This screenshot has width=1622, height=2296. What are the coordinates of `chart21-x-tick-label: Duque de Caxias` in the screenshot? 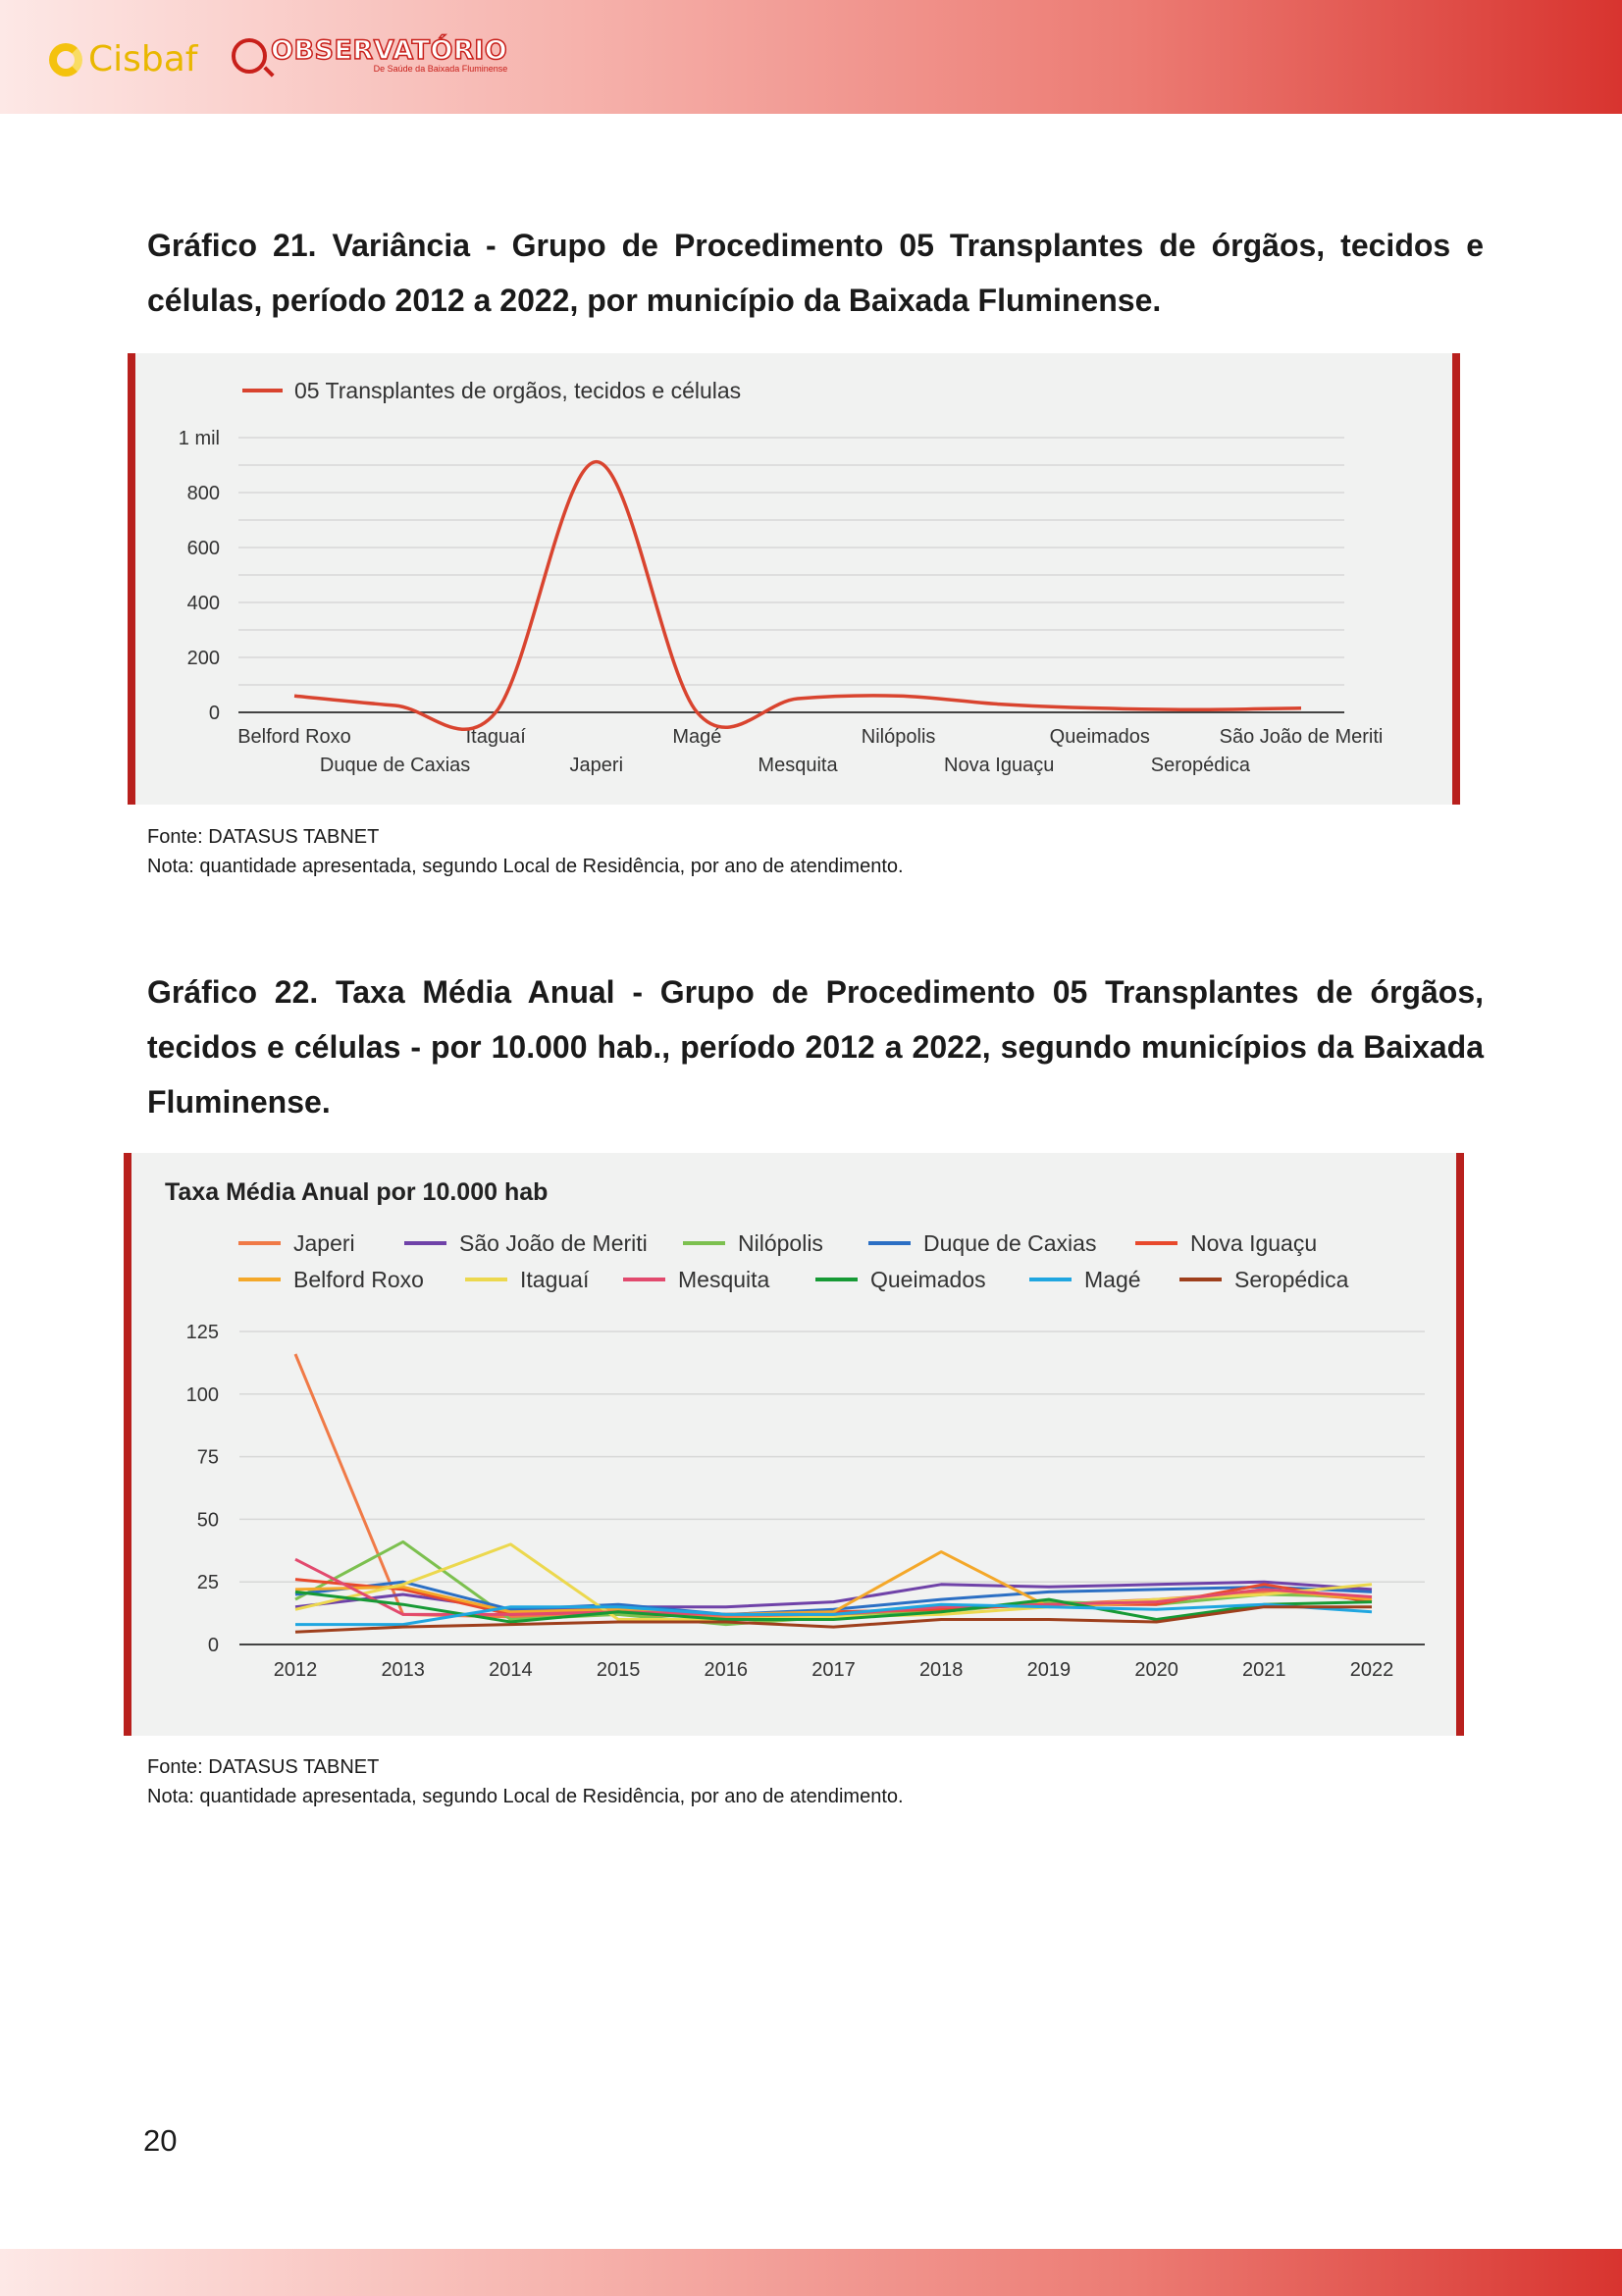 It's located at (395, 765).